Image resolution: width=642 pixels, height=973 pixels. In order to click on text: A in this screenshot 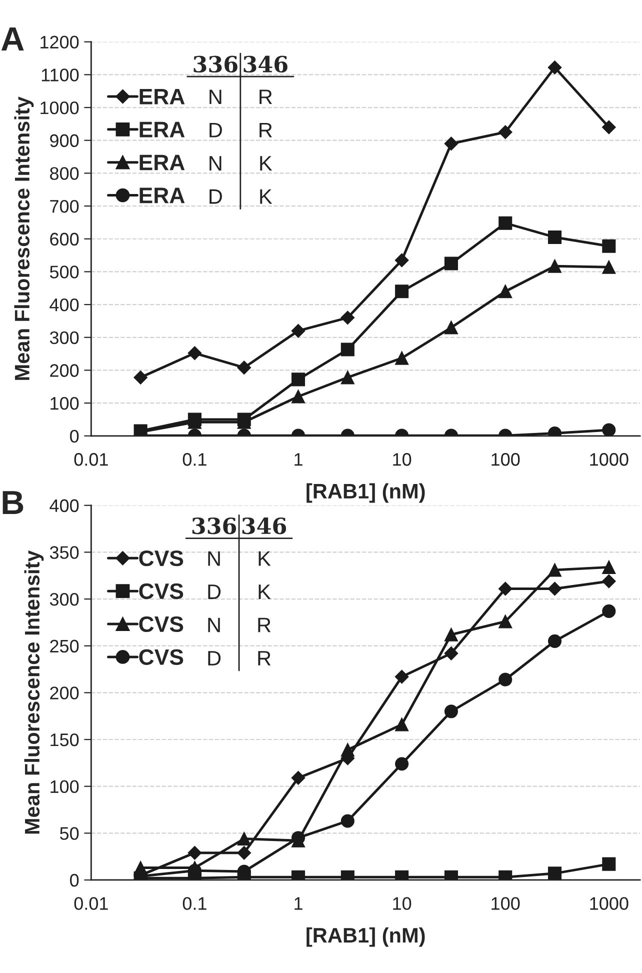, I will do `click(12, 39)`.